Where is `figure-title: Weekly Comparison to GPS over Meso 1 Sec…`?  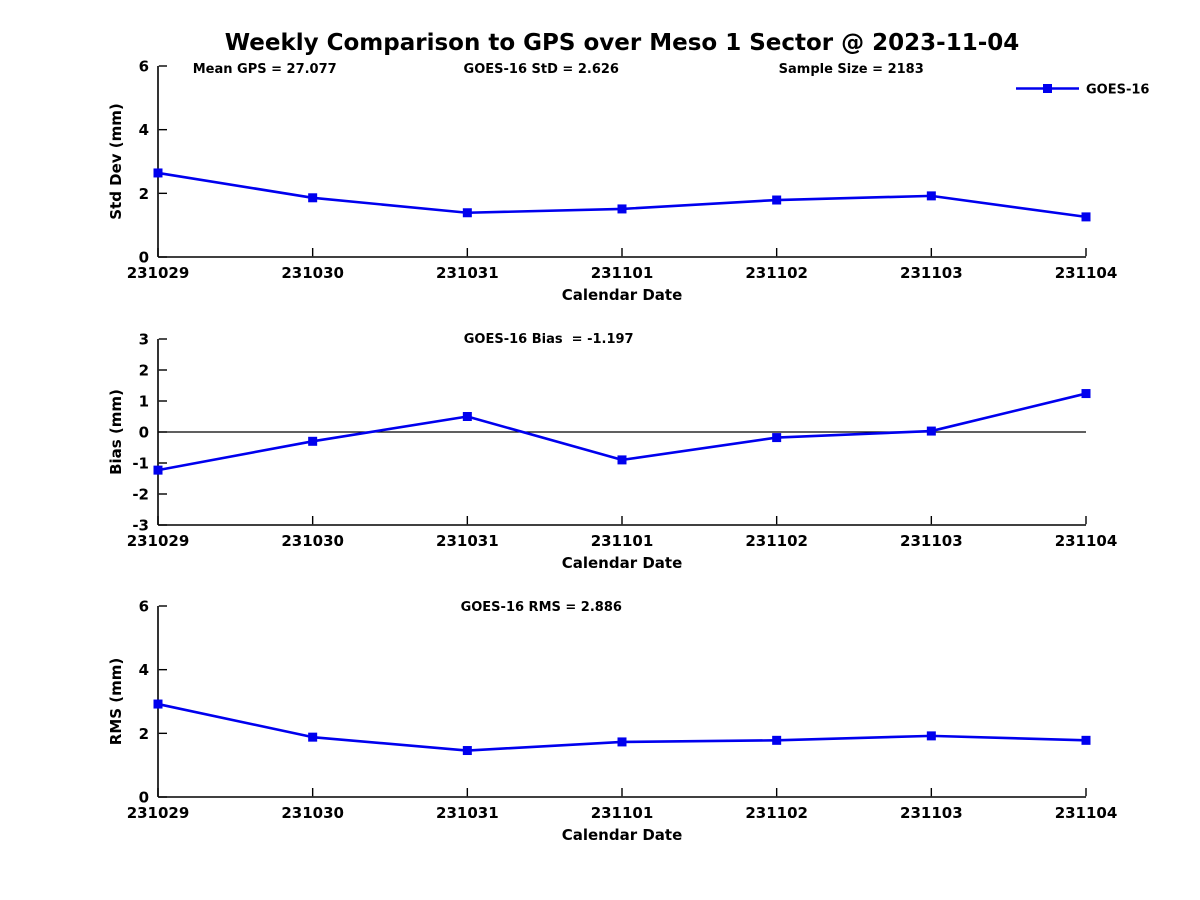 figure-title: Weekly Comparison to GPS over Meso 1 Sec… is located at coordinates (622, 43).